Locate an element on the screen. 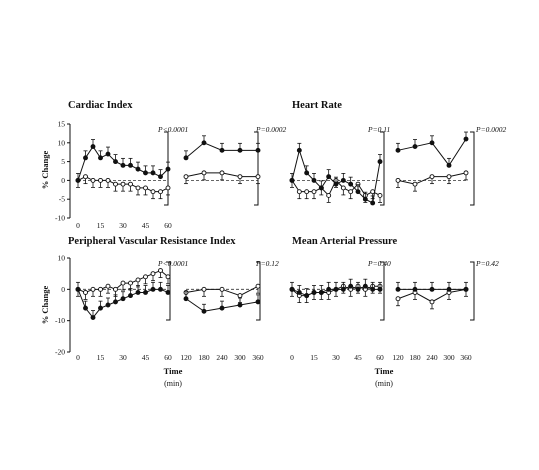 The width and height of the screenshot is (539, 470). p-value-early: P=0.40 is located at coordinates (379, 263).